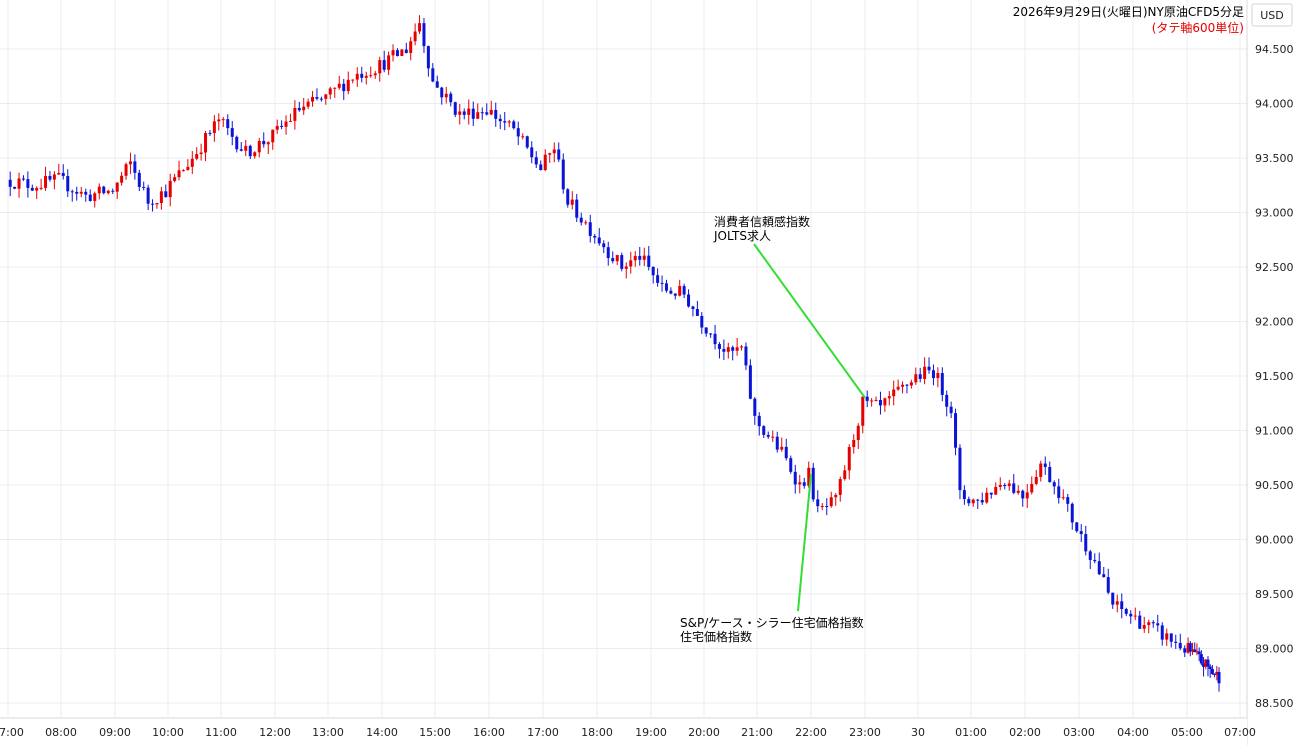 The width and height of the screenshot is (1300, 749). What do you see at coordinates (809, 321) in the screenshot?
I see `annotation-line` at bounding box center [809, 321].